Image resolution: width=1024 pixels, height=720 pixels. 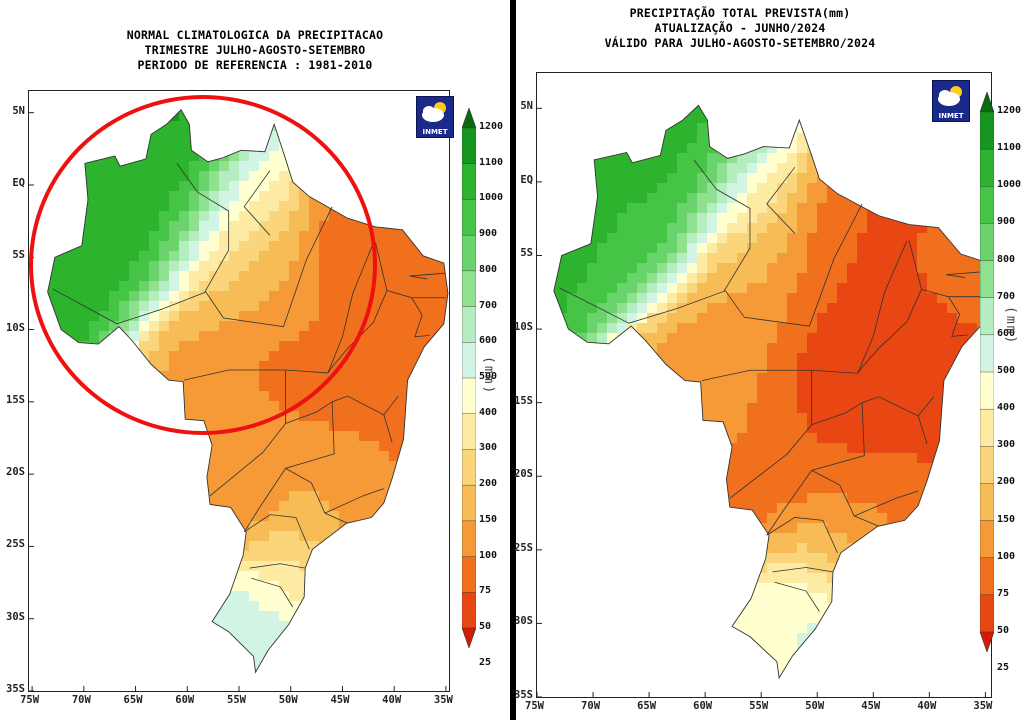 I want to click on right-title-line-1: PRECIPITAÇÃO TOTAL PREVISTA(mm), so click(x=740, y=13).